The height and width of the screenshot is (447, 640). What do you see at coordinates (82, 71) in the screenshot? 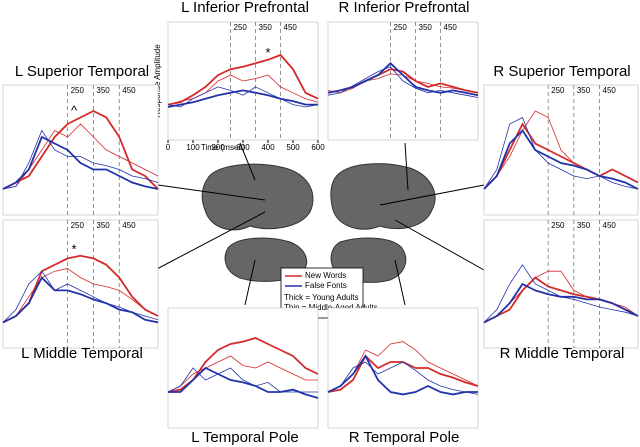
I see `panel-title: L Superior Temporal` at bounding box center [82, 71].